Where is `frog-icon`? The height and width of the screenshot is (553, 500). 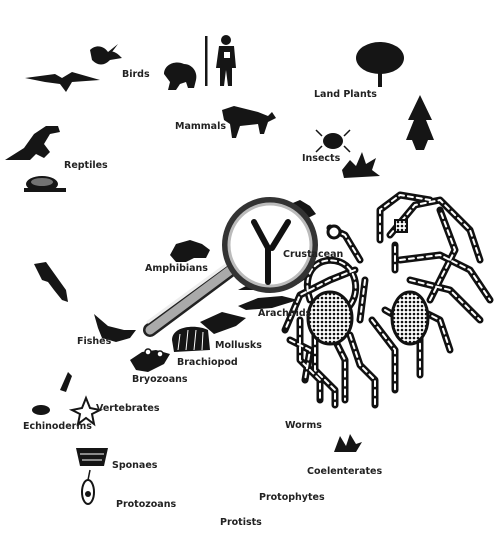
frog-icon is located at coordinates (190, 251).